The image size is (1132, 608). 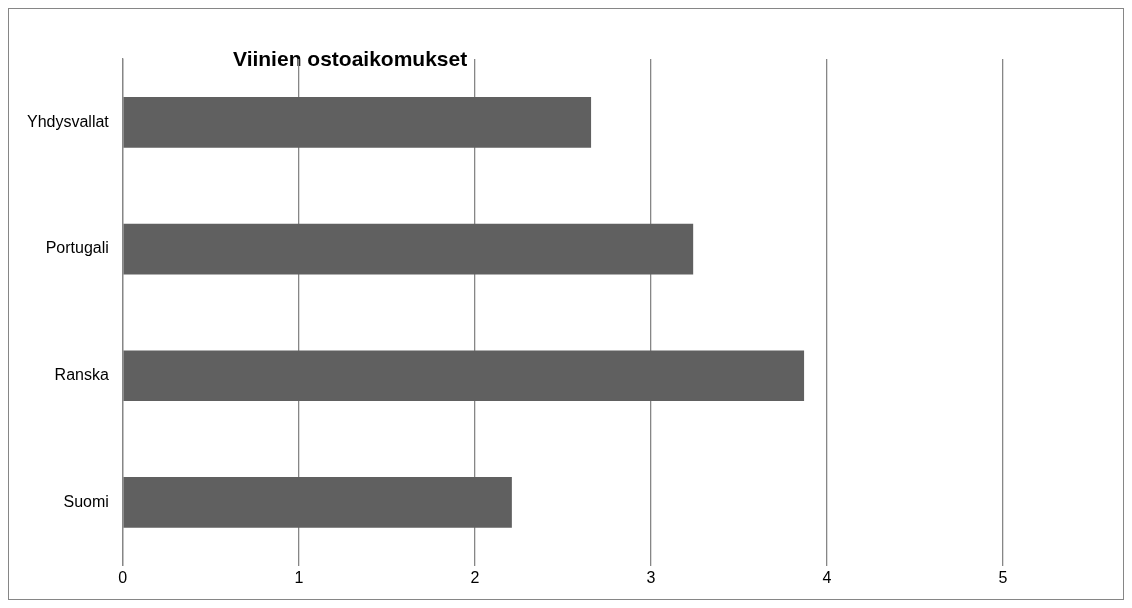 What do you see at coordinates (77, 248) in the screenshot?
I see `y-tick-label: Portugali` at bounding box center [77, 248].